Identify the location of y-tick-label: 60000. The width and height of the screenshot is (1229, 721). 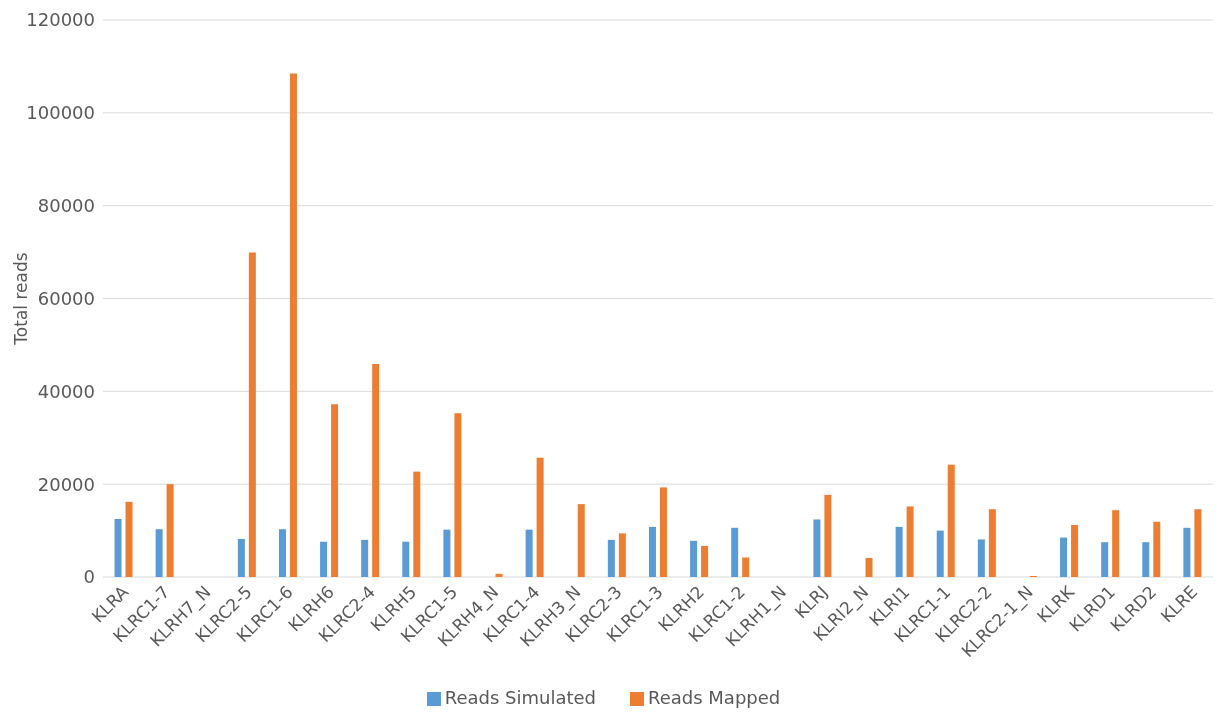
(66, 298).